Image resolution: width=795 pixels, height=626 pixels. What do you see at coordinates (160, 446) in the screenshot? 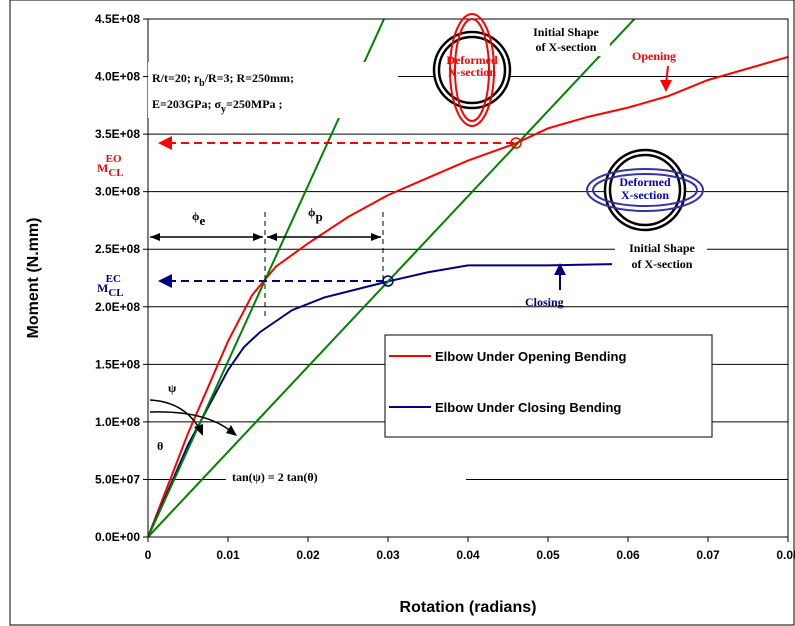
I see `theta: θ` at bounding box center [160, 446].